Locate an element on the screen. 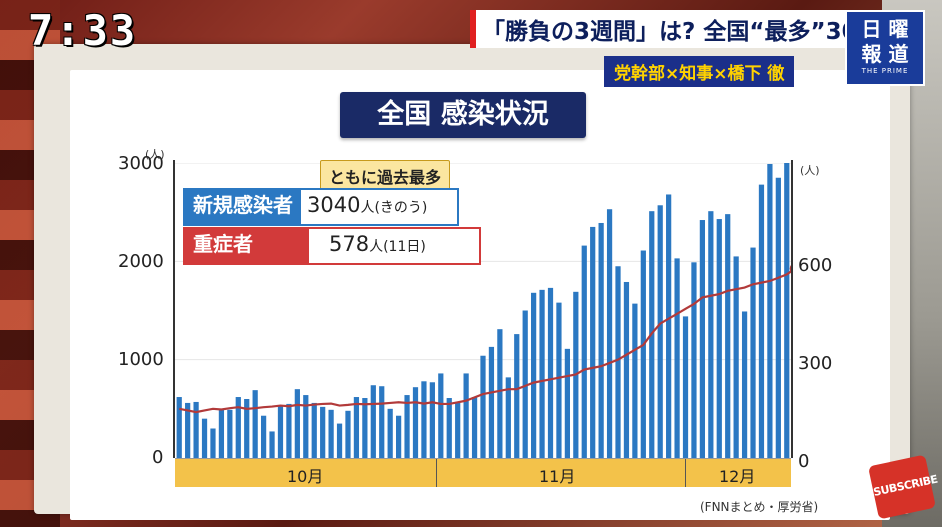  program-logo: 日 曜 報 道 THE PRIME is located at coordinates (885, 48).